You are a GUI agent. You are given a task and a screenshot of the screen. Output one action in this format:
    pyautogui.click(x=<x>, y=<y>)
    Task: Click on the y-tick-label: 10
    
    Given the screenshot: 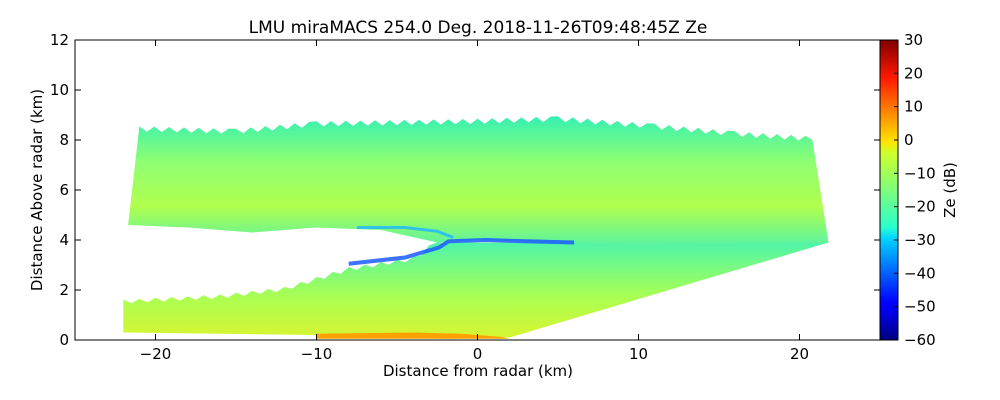 What is the action you would take?
    pyautogui.click(x=59, y=90)
    